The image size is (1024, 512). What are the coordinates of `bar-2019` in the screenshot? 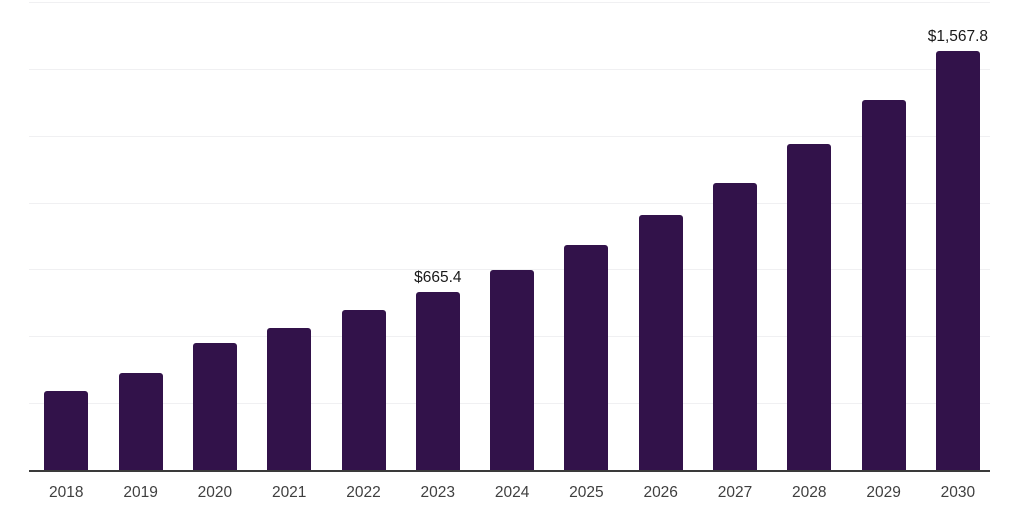 It's located at (140, 421).